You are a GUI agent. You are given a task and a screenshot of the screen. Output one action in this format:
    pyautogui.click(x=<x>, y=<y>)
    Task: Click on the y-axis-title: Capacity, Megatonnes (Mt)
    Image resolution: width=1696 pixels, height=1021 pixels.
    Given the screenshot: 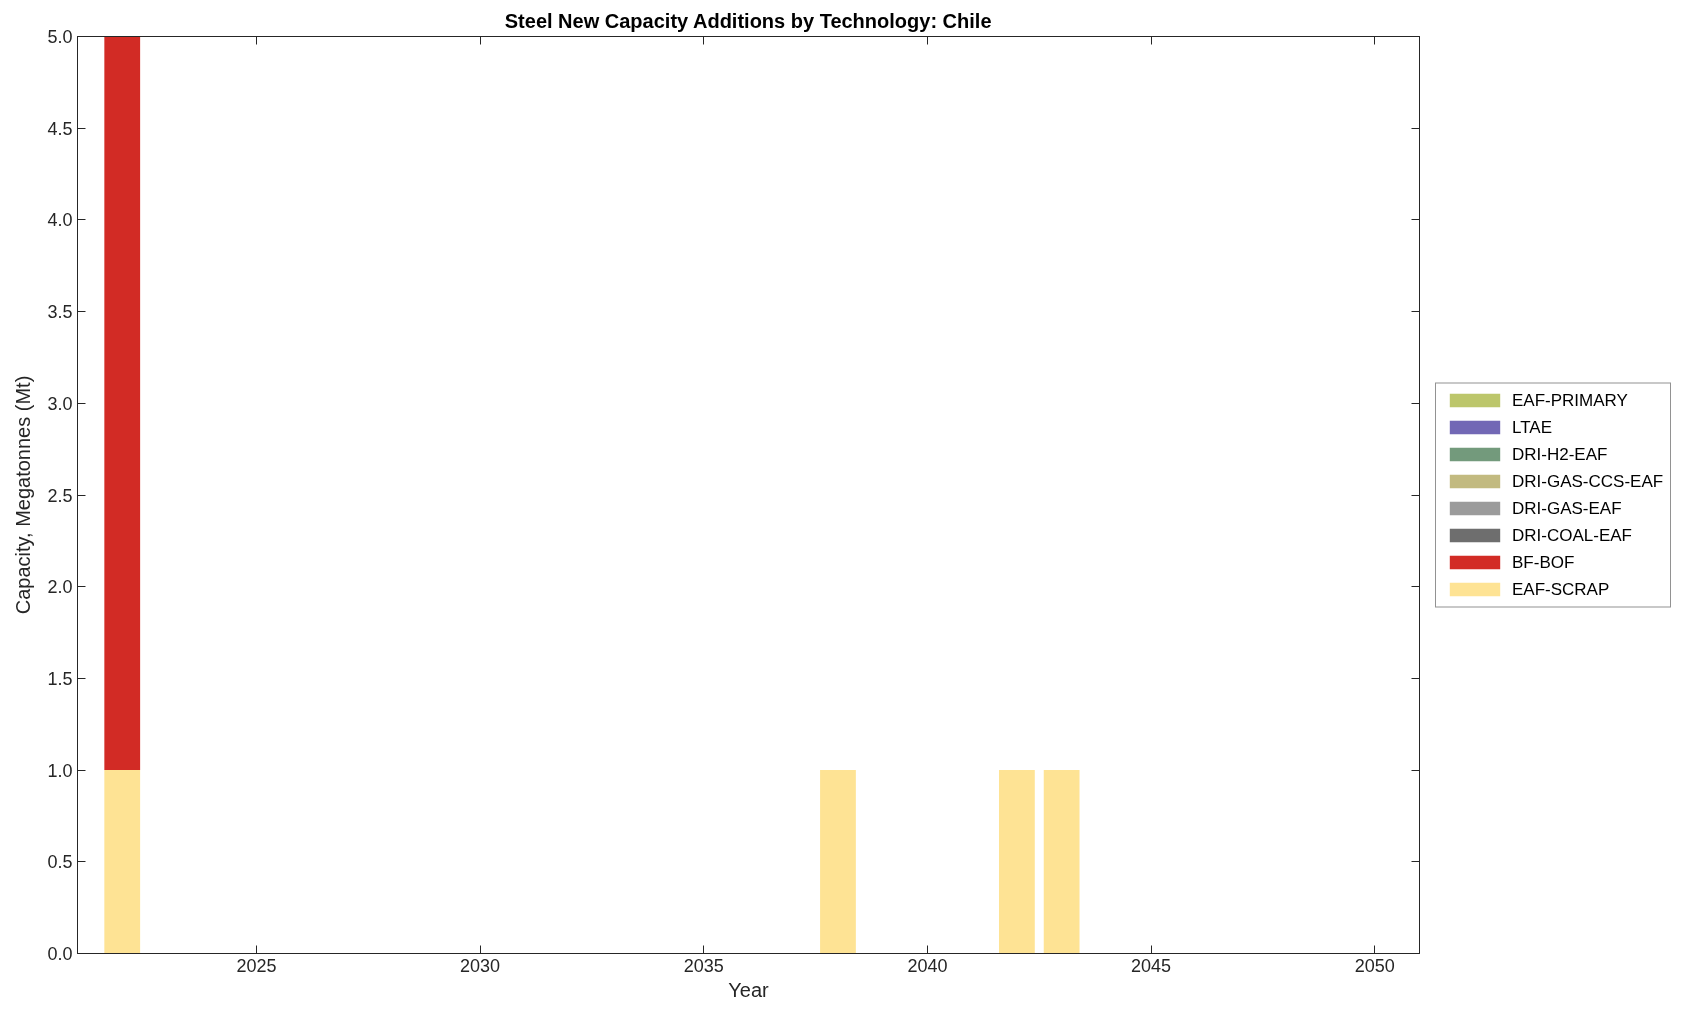 What is the action you would take?
    pyautogui.click(x=23, y=495)
    